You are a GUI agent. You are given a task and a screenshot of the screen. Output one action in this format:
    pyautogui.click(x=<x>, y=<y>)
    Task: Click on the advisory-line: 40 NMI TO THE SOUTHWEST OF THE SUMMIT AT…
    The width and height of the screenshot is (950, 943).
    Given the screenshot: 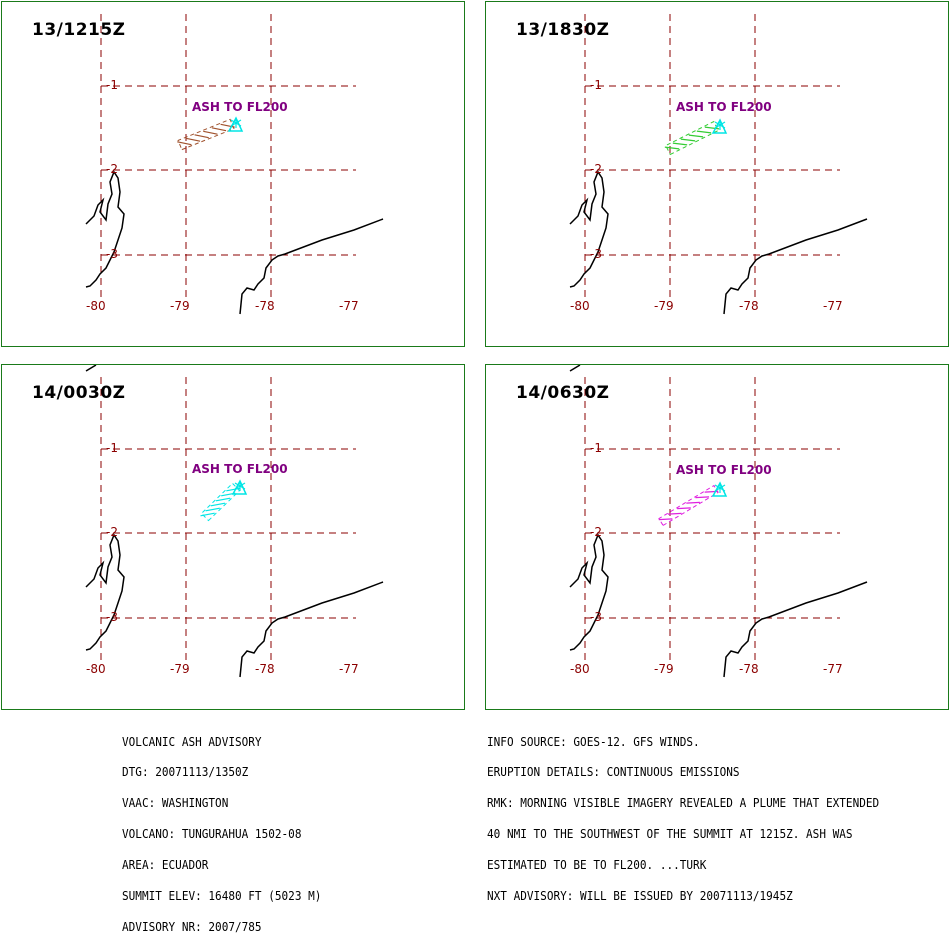 What is the action you would take?
    pyautogui.click(x=670, y=834)
    